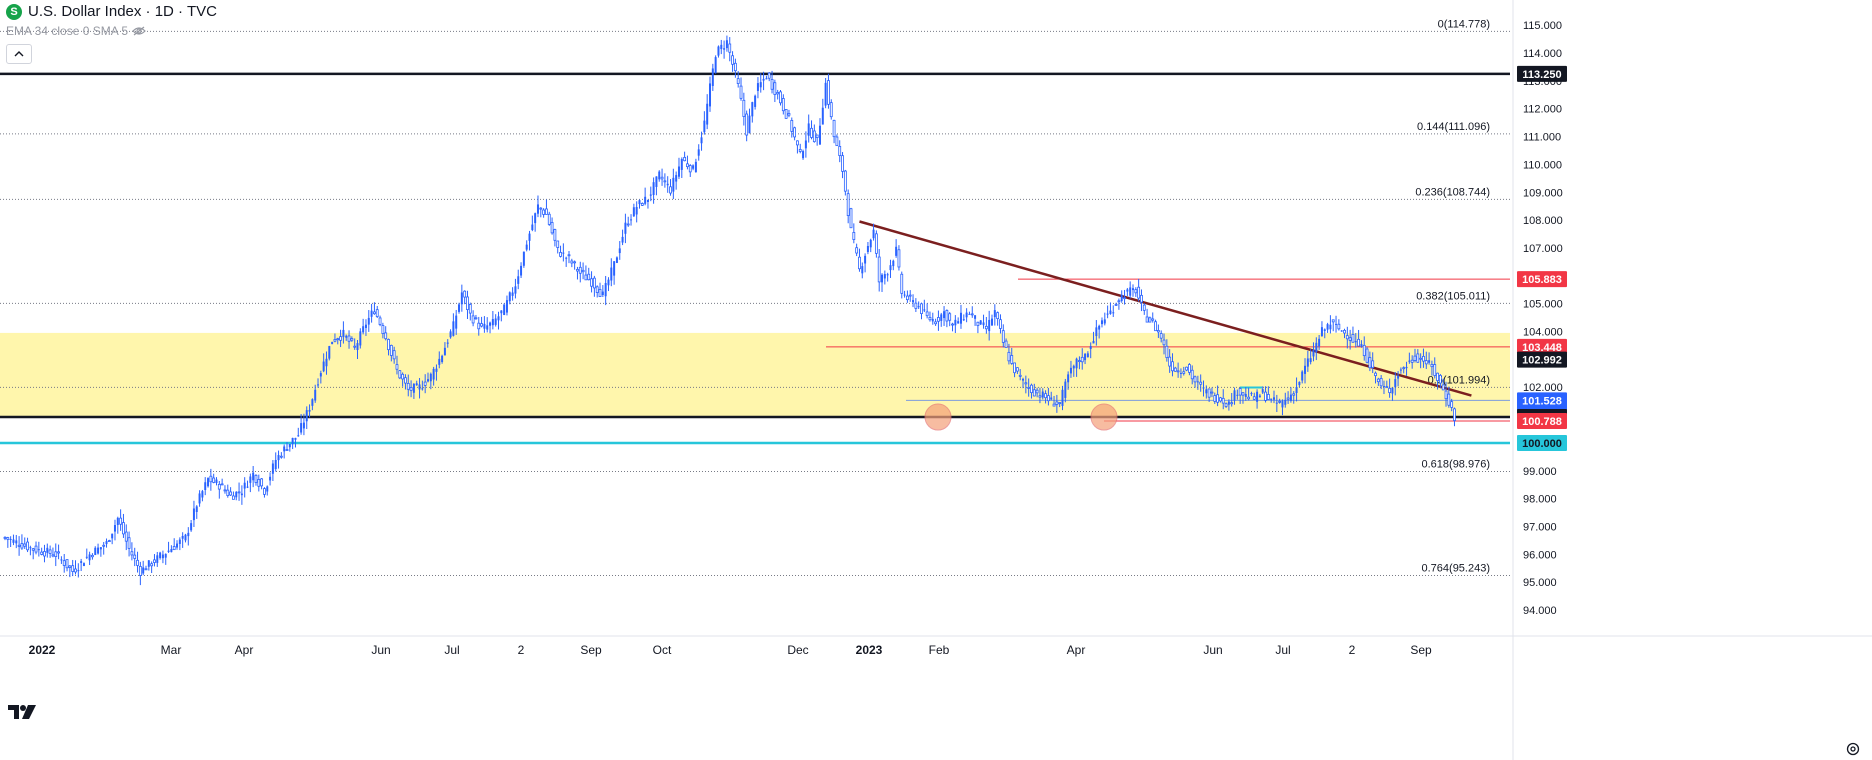 Image resolution: width=1872 pixels, height=760 pixels. Describe the element at coordinates (755, 375) in the screenshot. I see `support-resistance-zone-layer` at that location.